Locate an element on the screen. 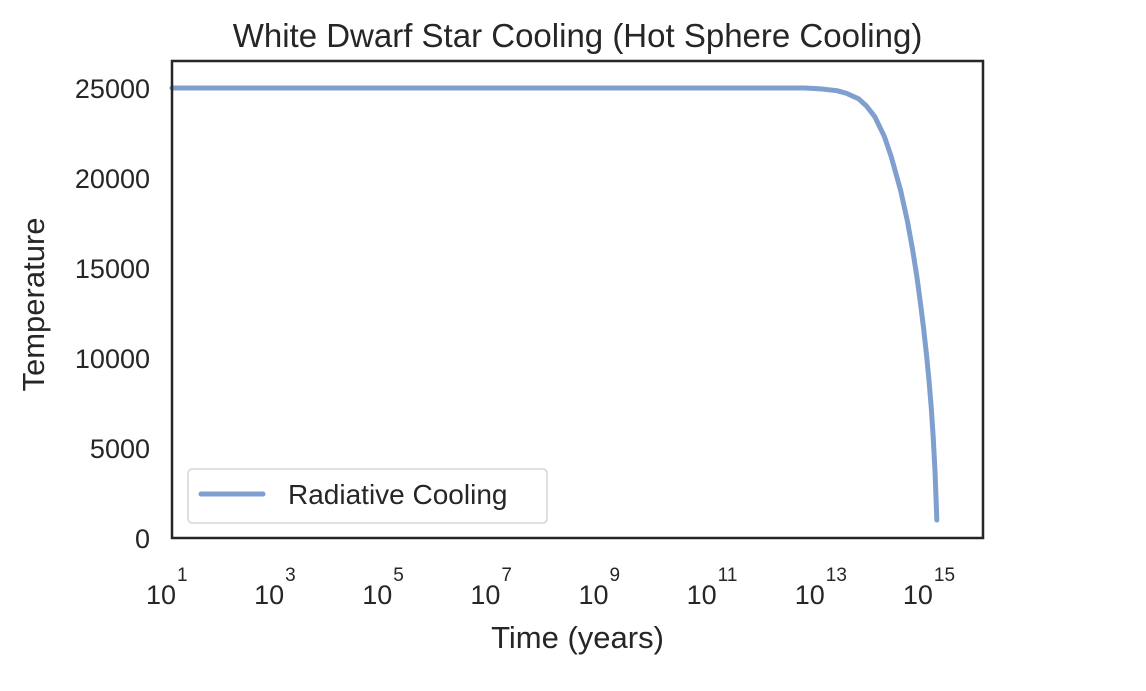 Image resolution: width=1146 pixels, height=691 pixels. x-tick-exponent: 15 is located at coordinates (944, 575).